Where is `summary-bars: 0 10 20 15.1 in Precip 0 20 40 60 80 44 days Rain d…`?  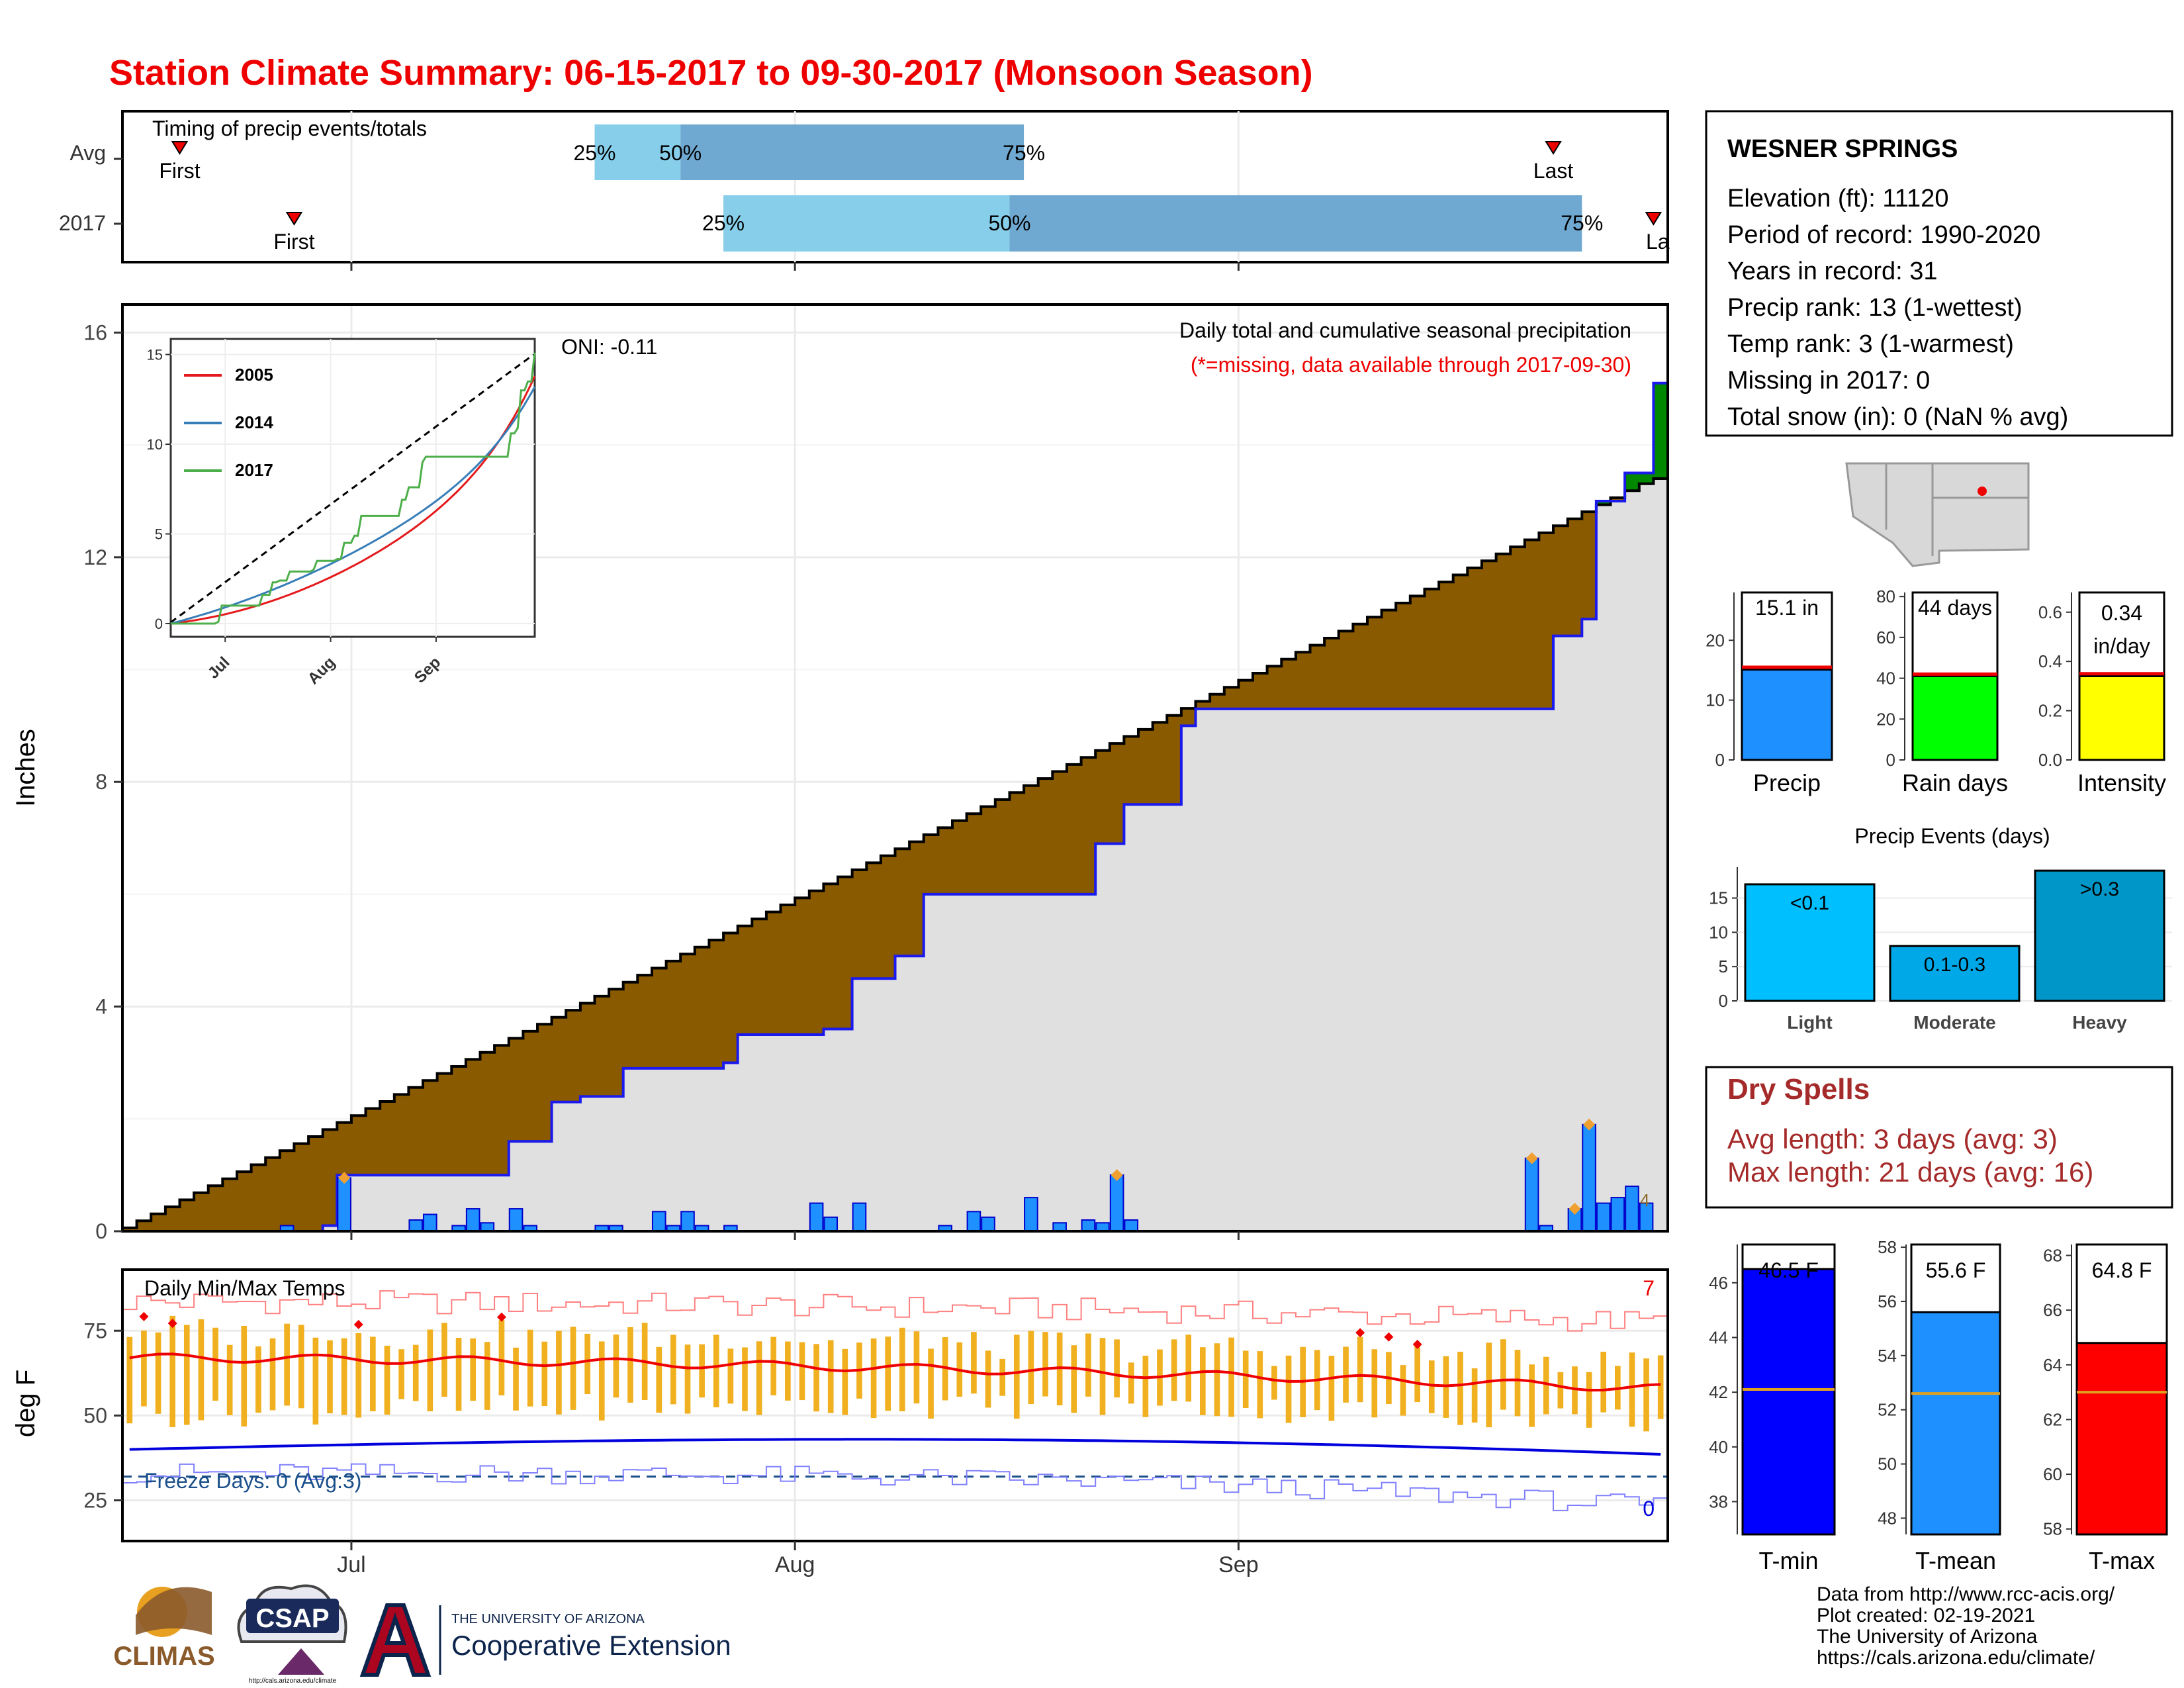
summary-bars: 0 10 20 15.1 in Precip 0 20 40 60 80 44 days Rain d… is located at coordinates (1936, 691).